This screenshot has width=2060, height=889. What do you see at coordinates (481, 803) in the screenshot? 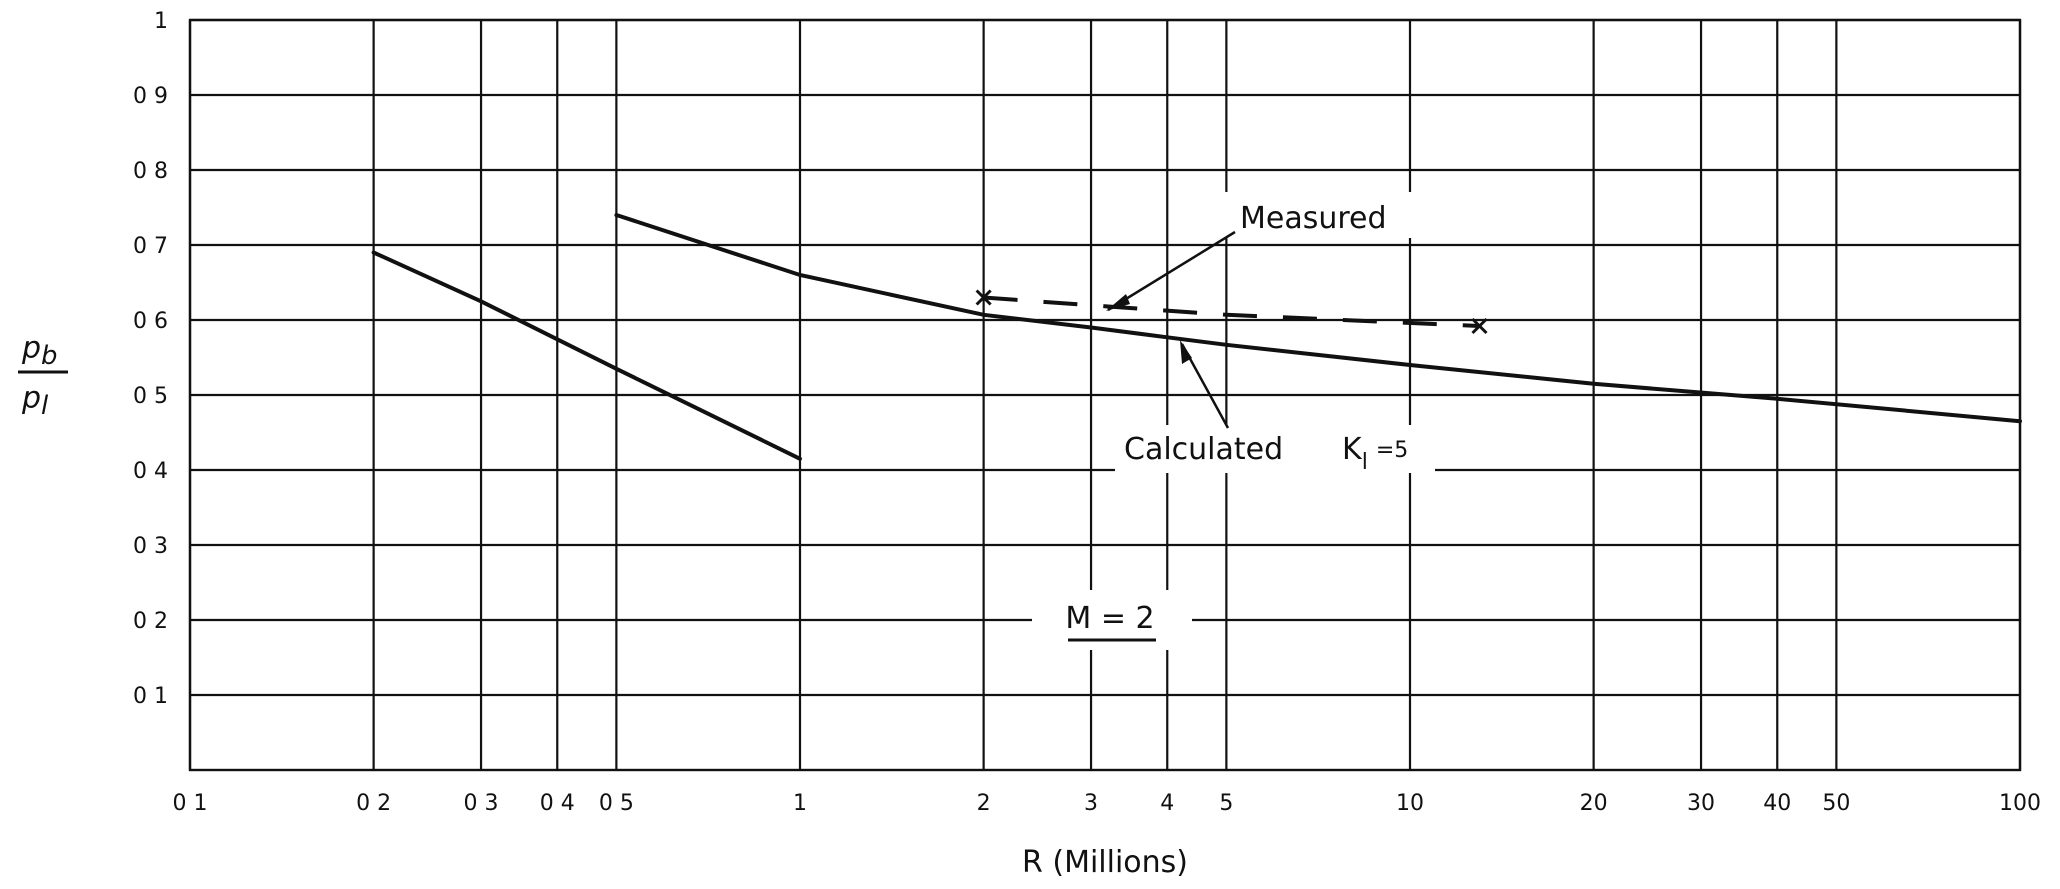
I see `x-tick-label: 0 3` at bounding box center [481, 803].